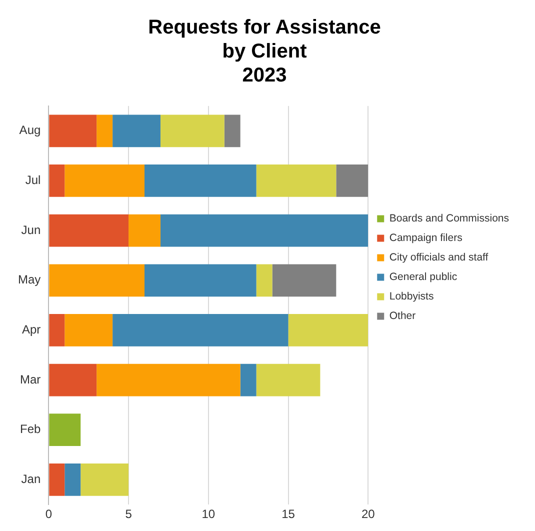  Describe the element at coordinates (438, 258) in the screenshot. I see `legend-label: City officials and staff` at that location.